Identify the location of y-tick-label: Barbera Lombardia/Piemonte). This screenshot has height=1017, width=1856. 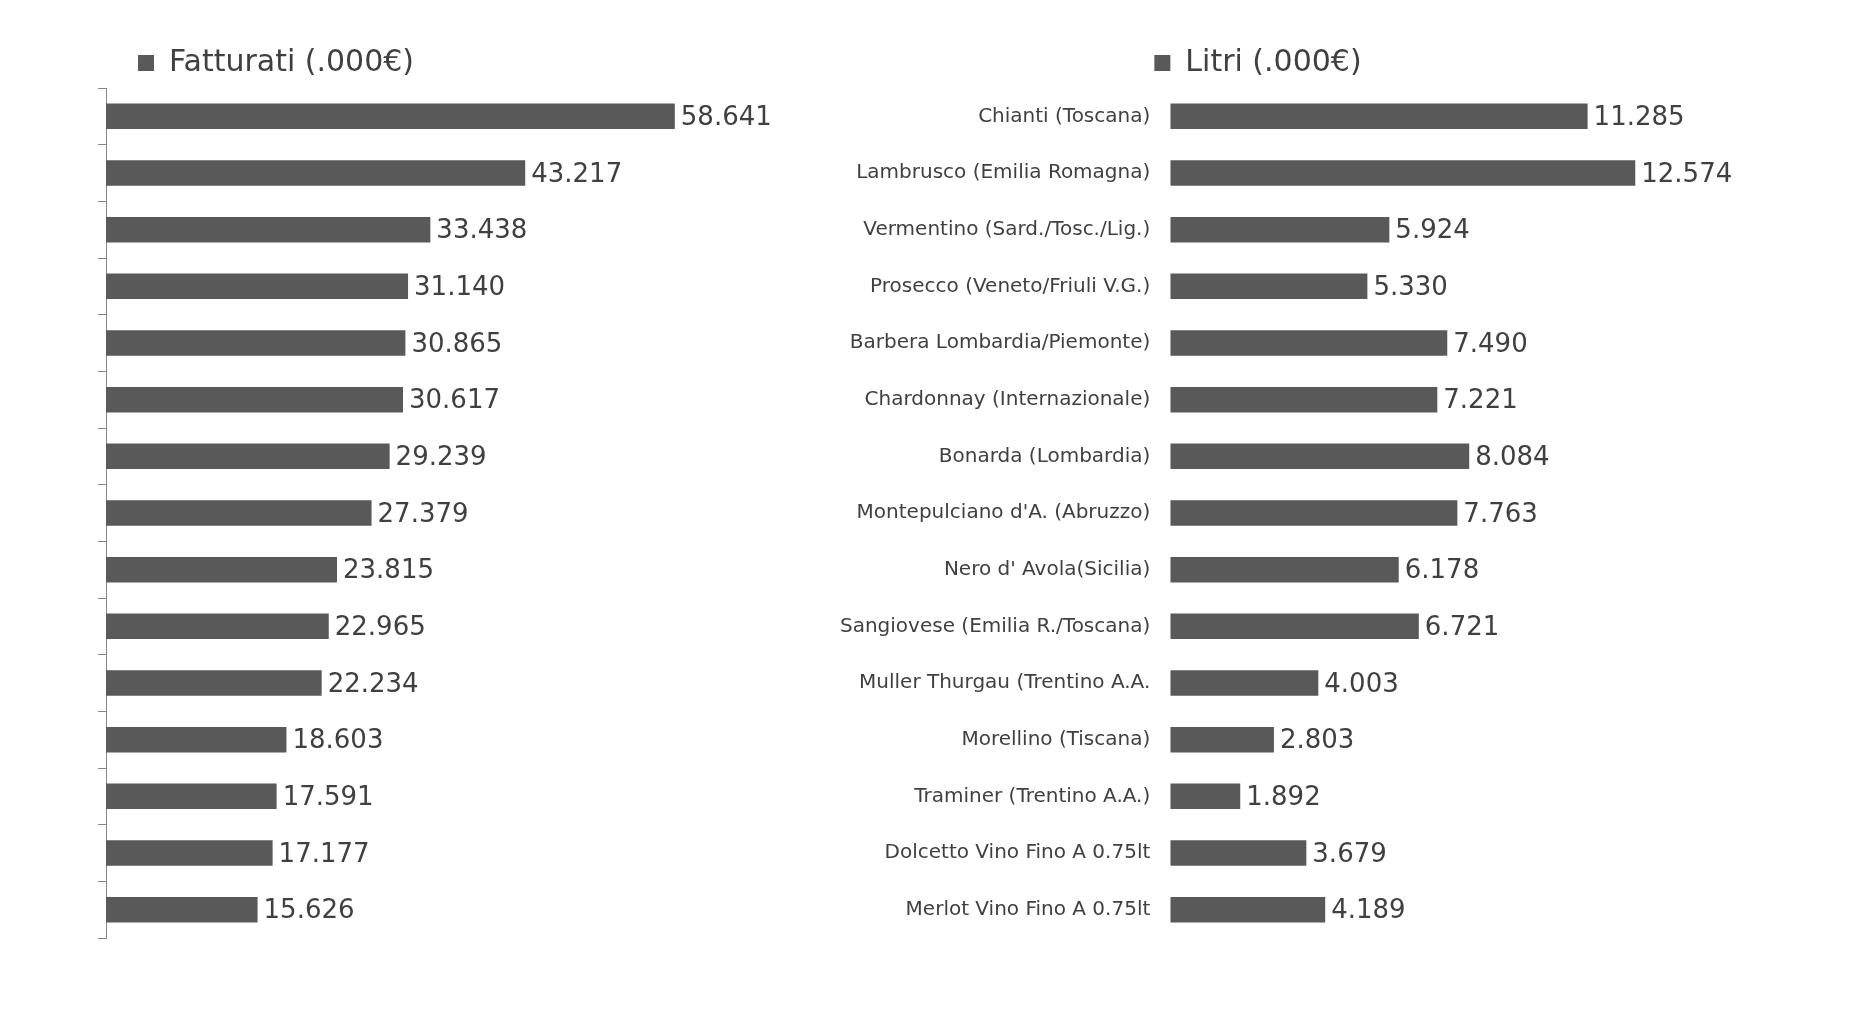
(1000, 341).